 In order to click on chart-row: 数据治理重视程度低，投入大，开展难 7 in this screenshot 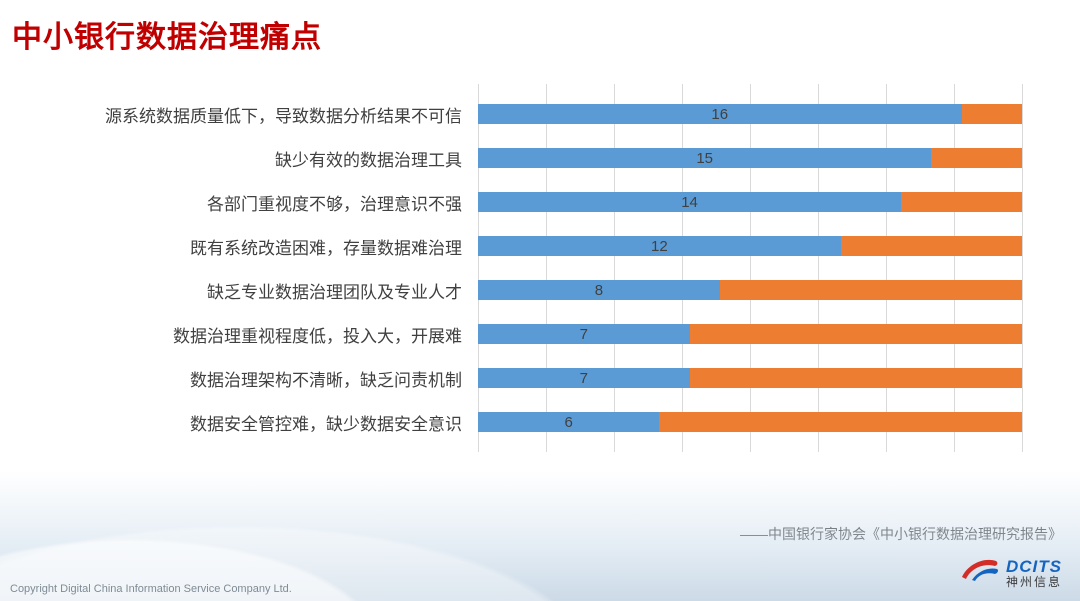, I will do `click(515, 334)`.